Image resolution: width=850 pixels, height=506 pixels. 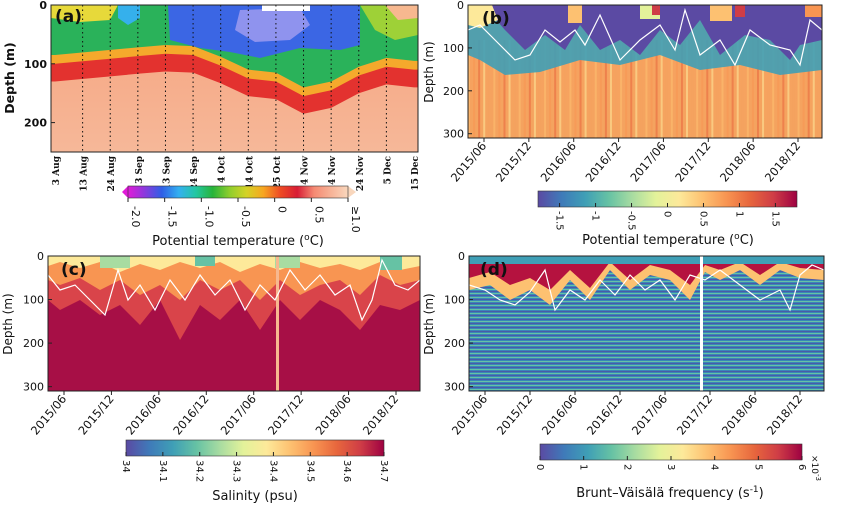 I want to click on x-tick-label: 2018/12, so click(x=380, y=415).